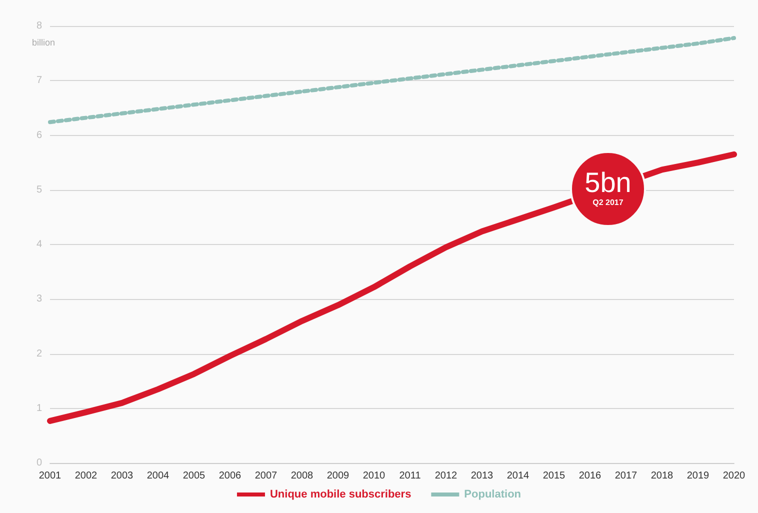 This screenshot has height=513, width=758. Describe the element at coordinates (338, 476) in the screenshot. I see `x-tick-label: 2009` at that location.